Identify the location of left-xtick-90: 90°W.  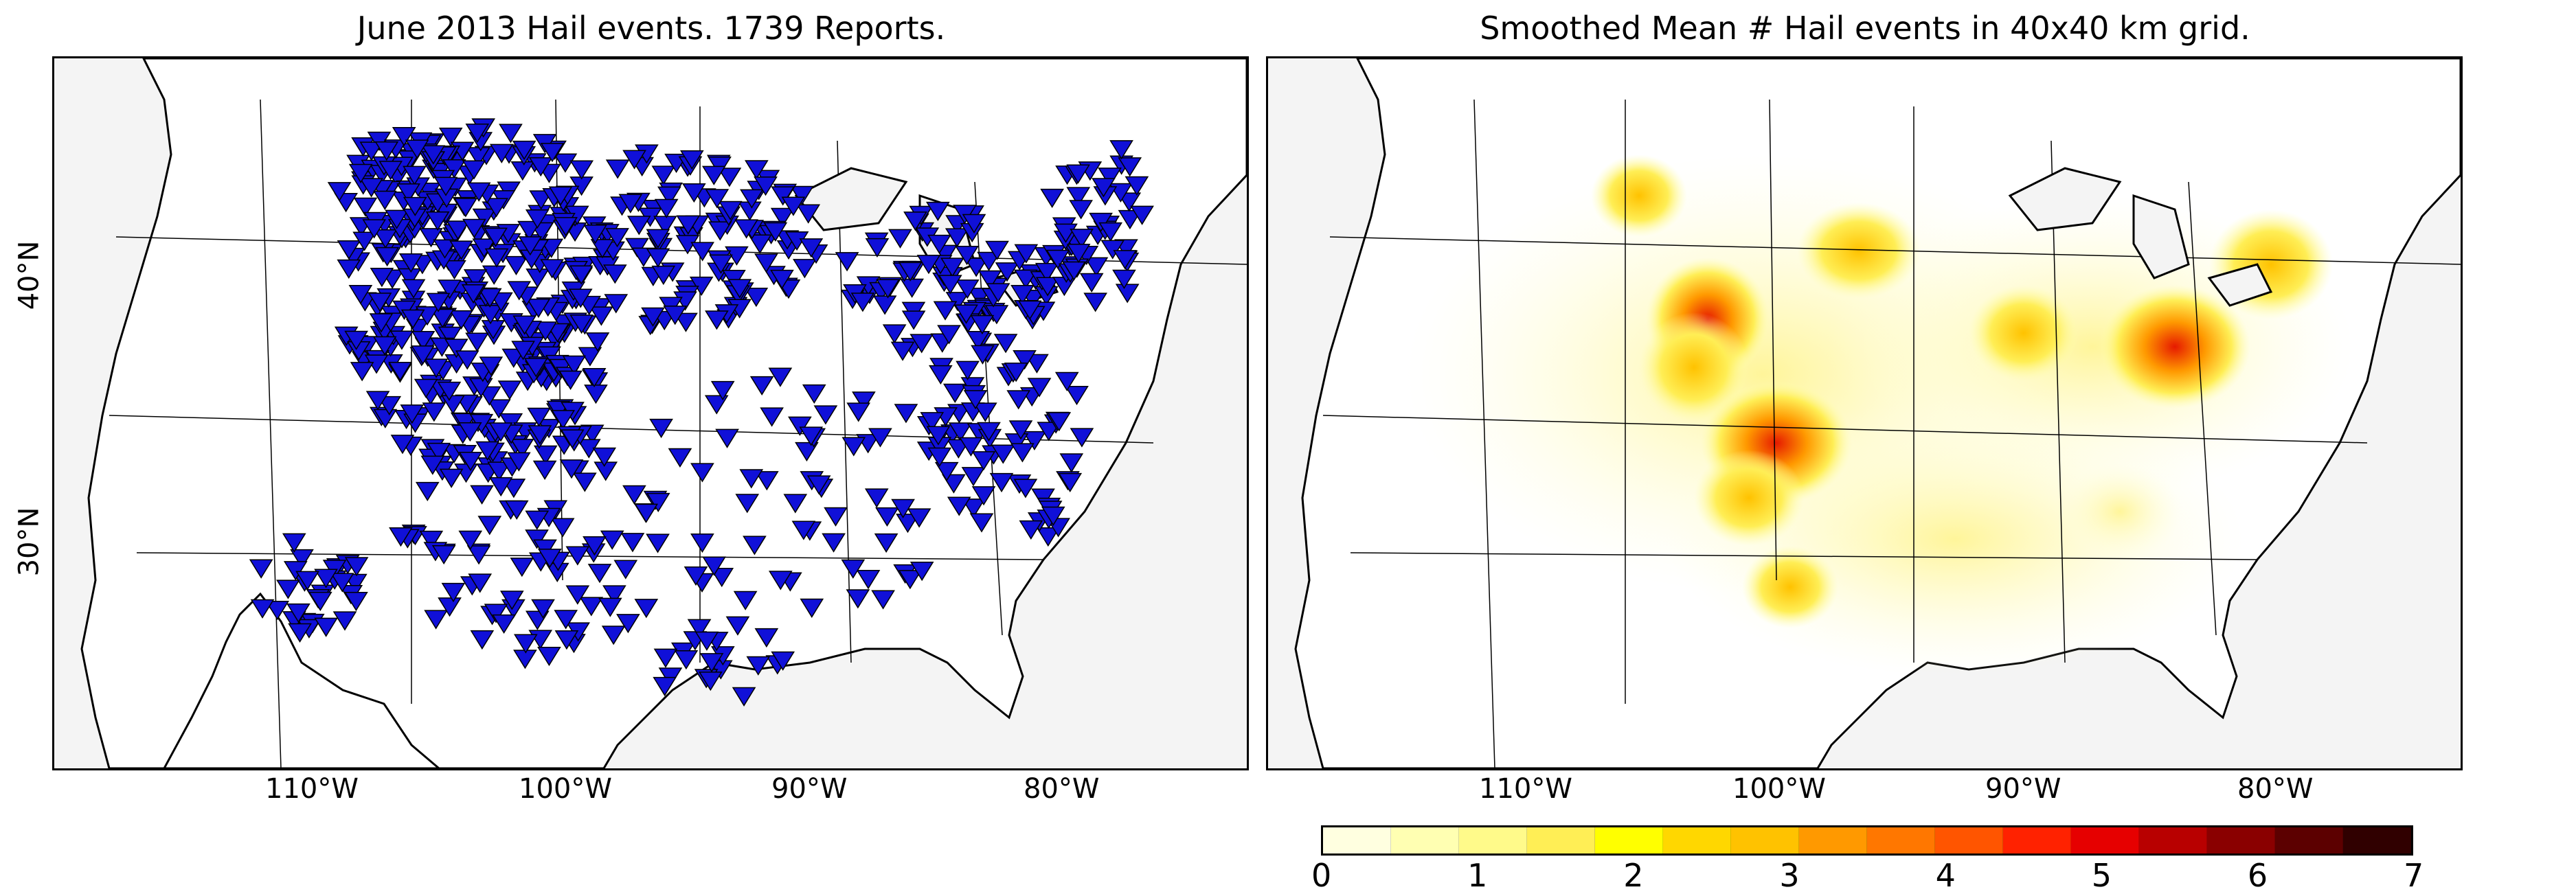
(809, 789).